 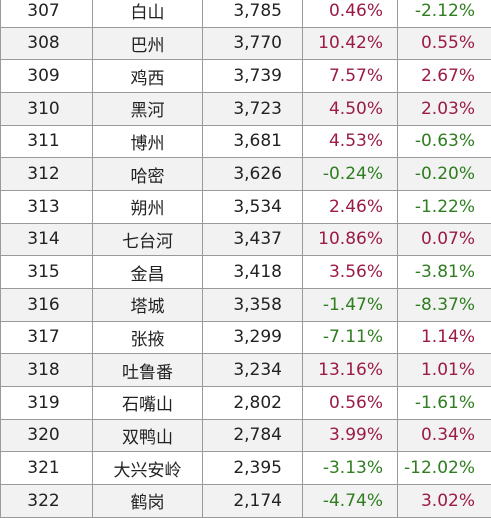 I want to click on growth-rate-2-cell: 1.01%, so click(x=444, y=370).